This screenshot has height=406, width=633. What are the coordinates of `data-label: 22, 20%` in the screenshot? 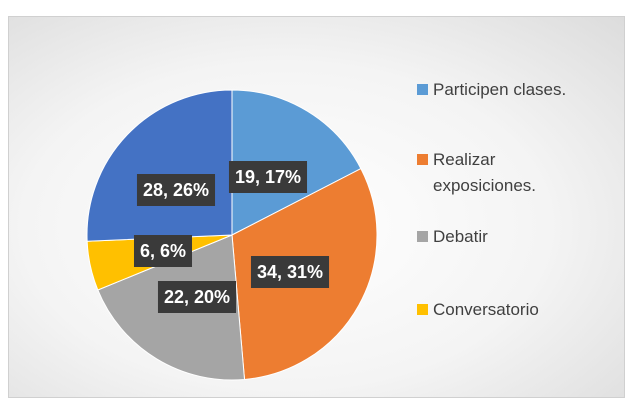 It's located at (197, 297).